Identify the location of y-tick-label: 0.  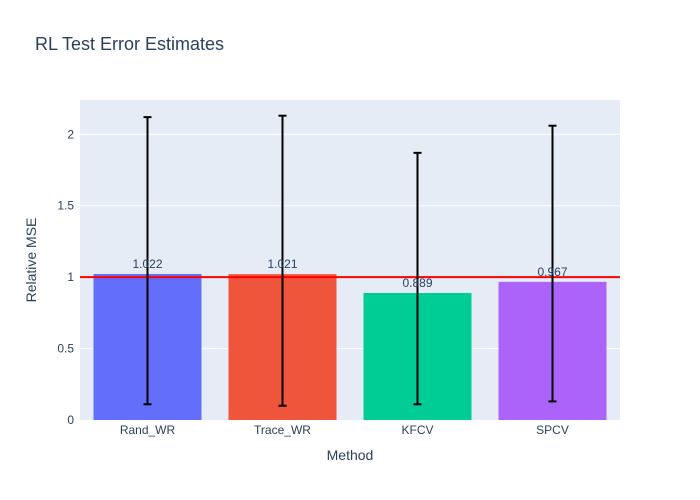
(70, 420).